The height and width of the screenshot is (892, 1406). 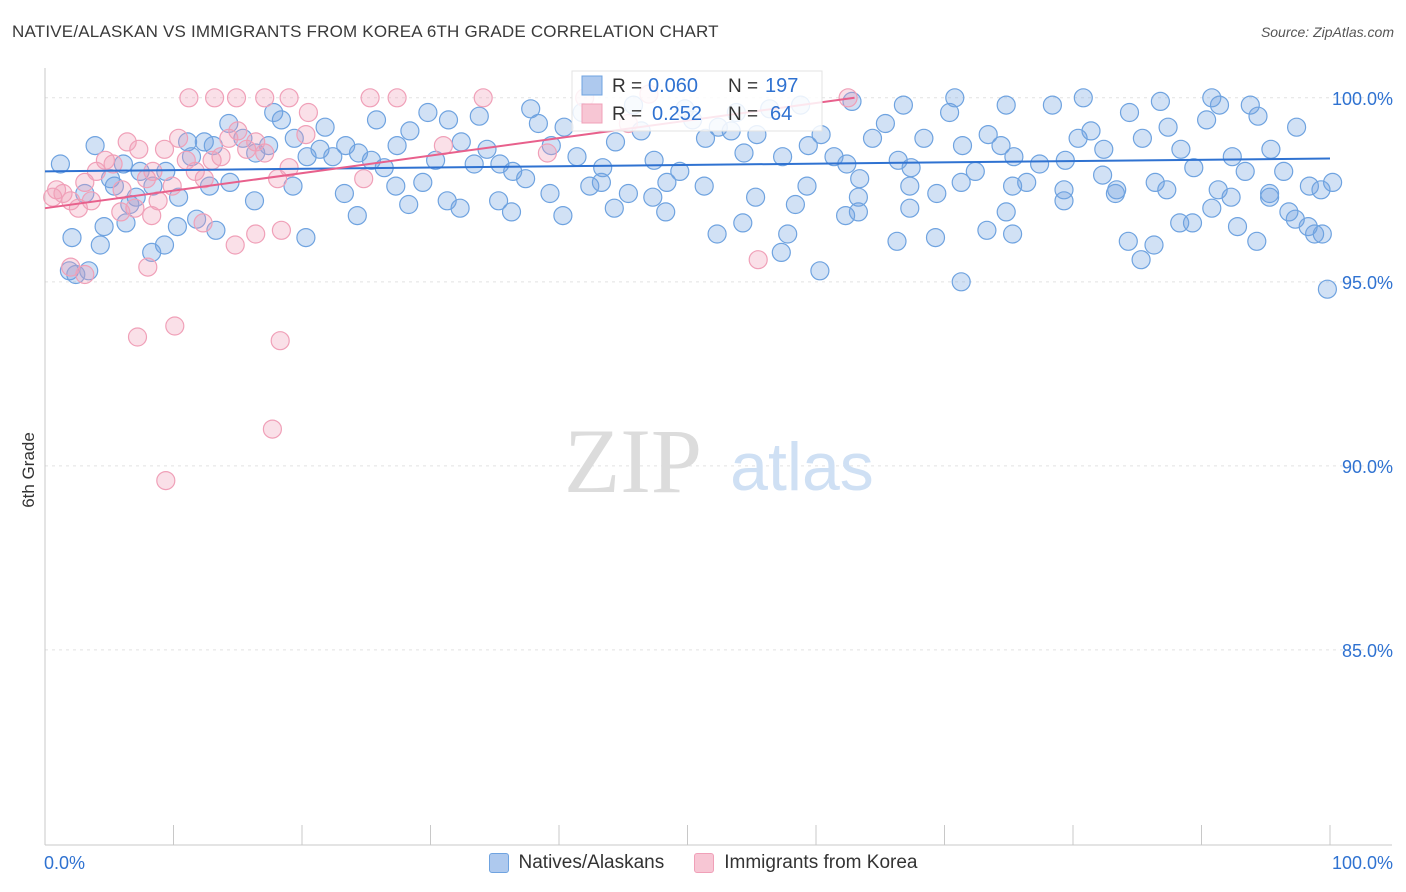 I want to click on stats-box-bg, so click(x=697, y=101).